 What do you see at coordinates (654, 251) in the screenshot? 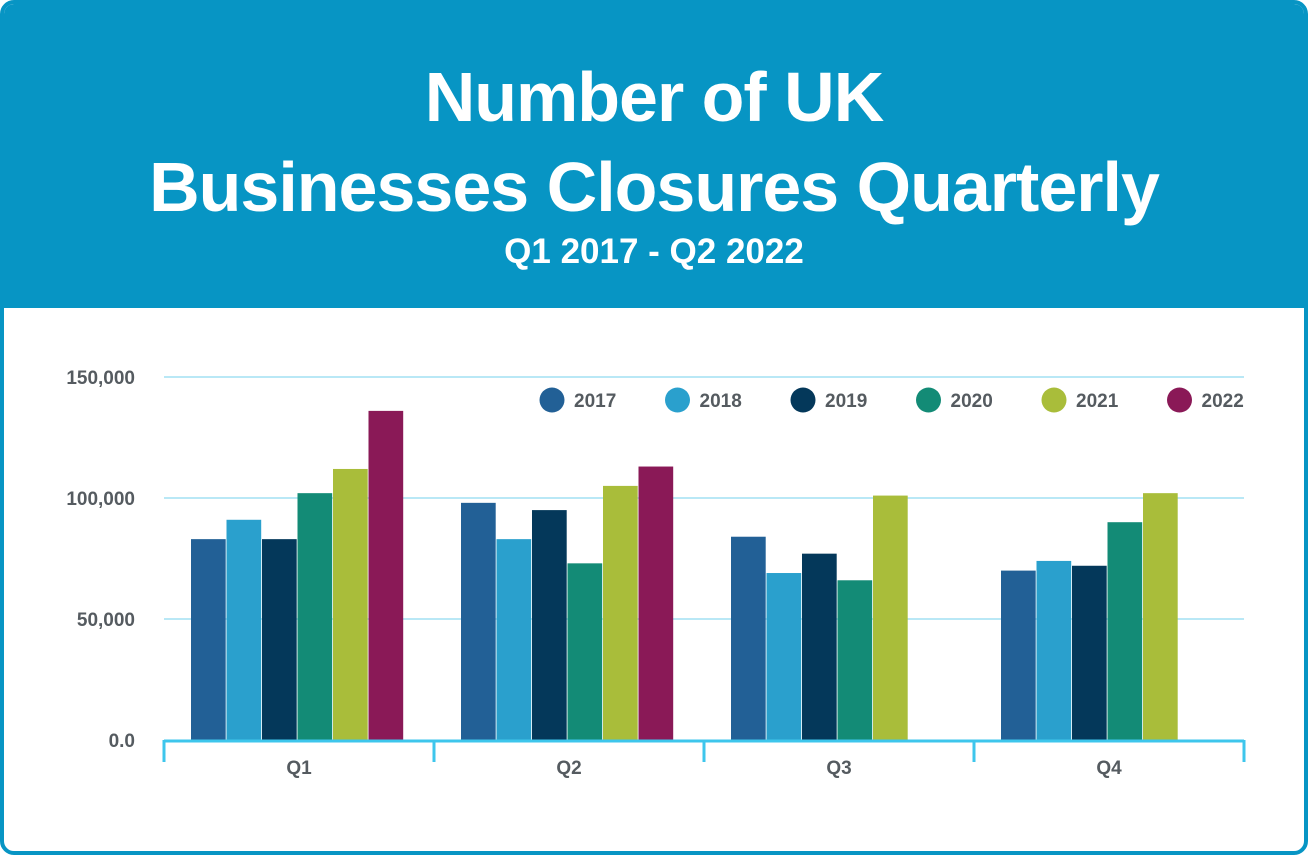
I see `chart-subtitle: Q1 2017 - Q2 2022` at bounding box center [654, 251].